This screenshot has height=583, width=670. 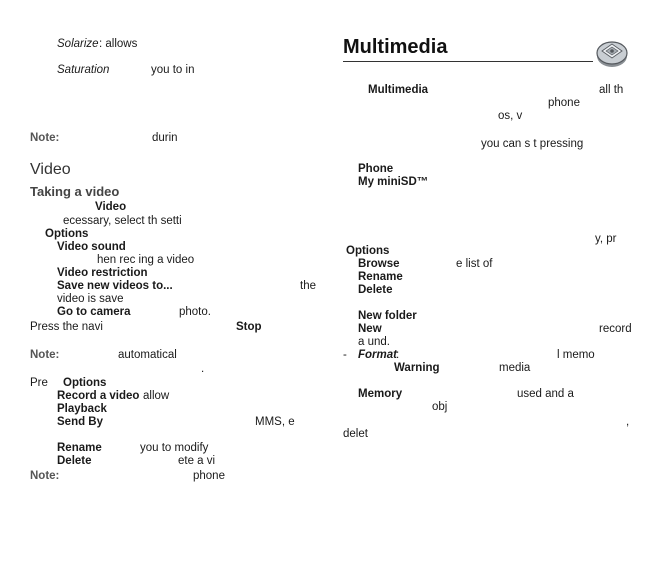 What do you see at coordinates (275, 422) in the screenshot?
I see `send-by-tail: MMS, e` at bounding box center [275, 422].